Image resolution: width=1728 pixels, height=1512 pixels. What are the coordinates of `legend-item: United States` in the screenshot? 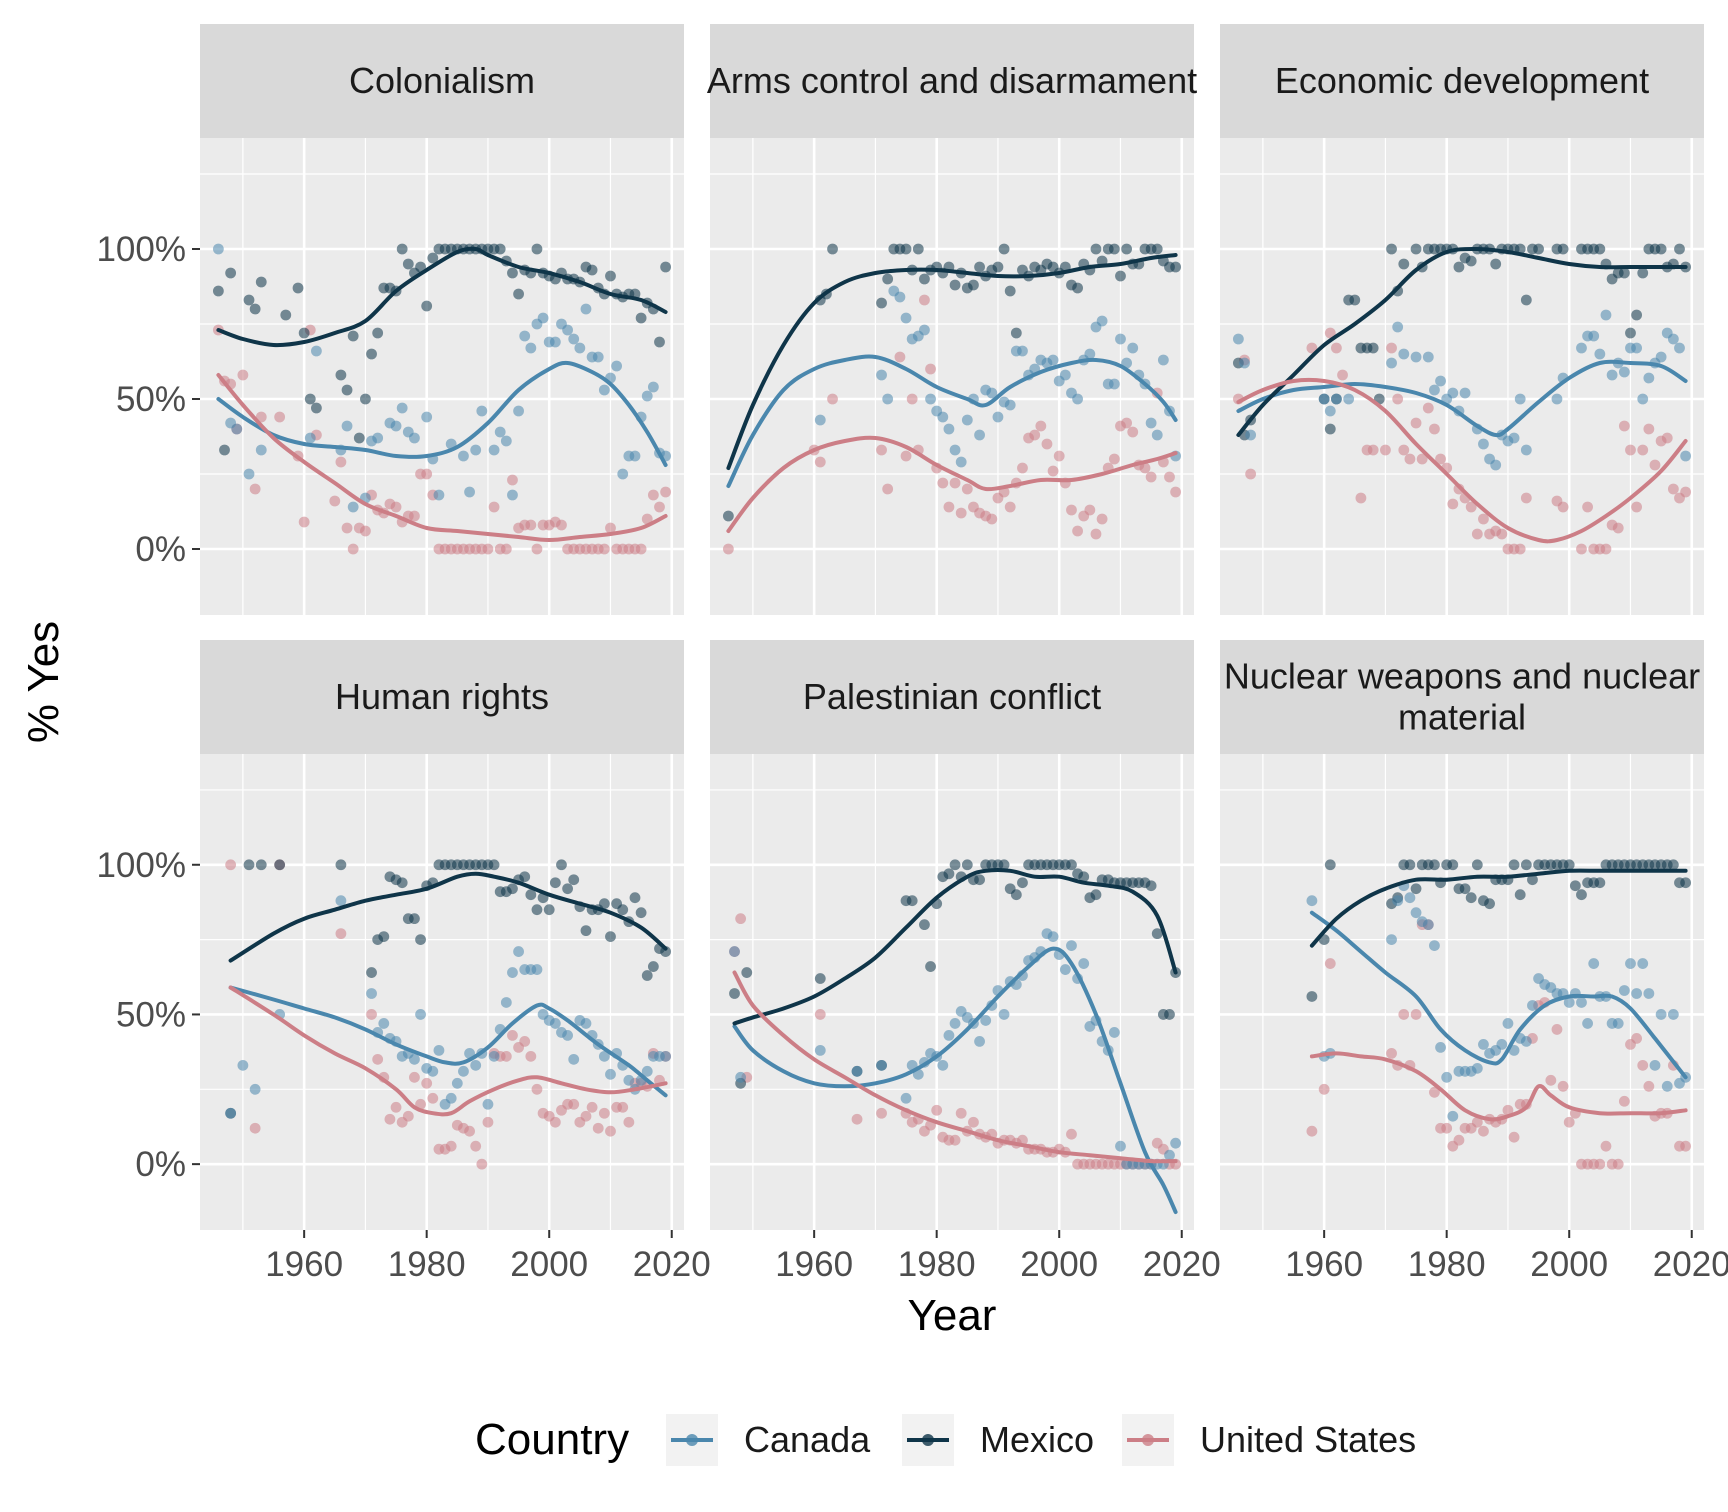 It's located at (1269, 1440).